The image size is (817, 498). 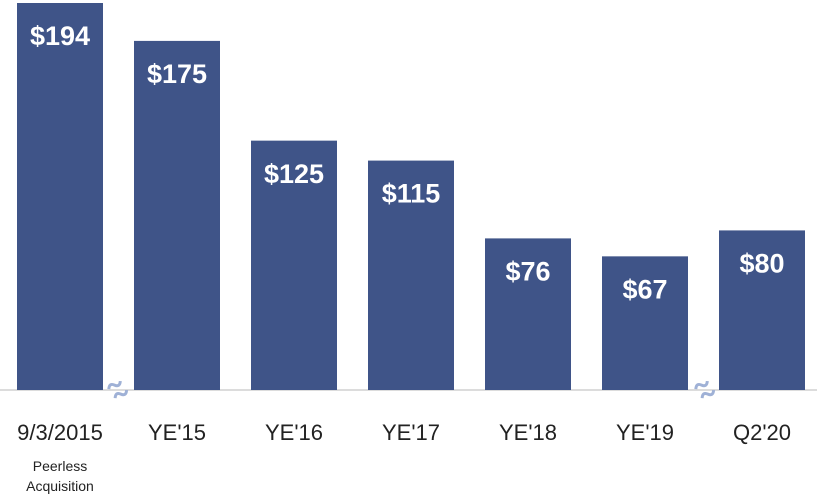 What do you see at coordinates (411, 432) in the screenshot?
I see `x-tick-label: YE'17` at bounding box center [411, 432].